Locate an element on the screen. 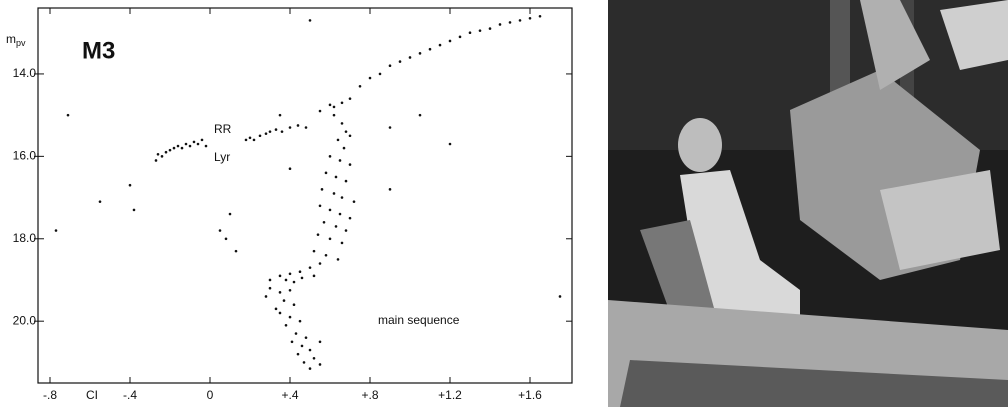 This screenshot has height=407, width=1008. x-tick-label: +1.2 is located at coordinates (450, 395).